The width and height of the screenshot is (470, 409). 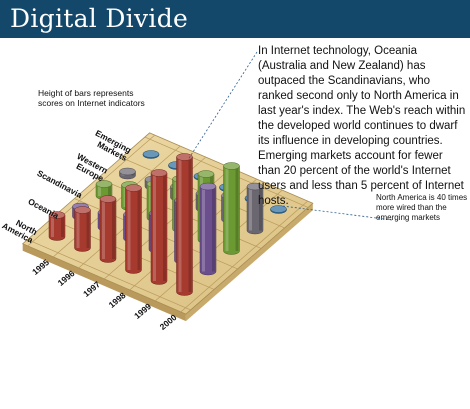 I want to click on bar-emerging-markets-2000, so click(x=278, y=209).